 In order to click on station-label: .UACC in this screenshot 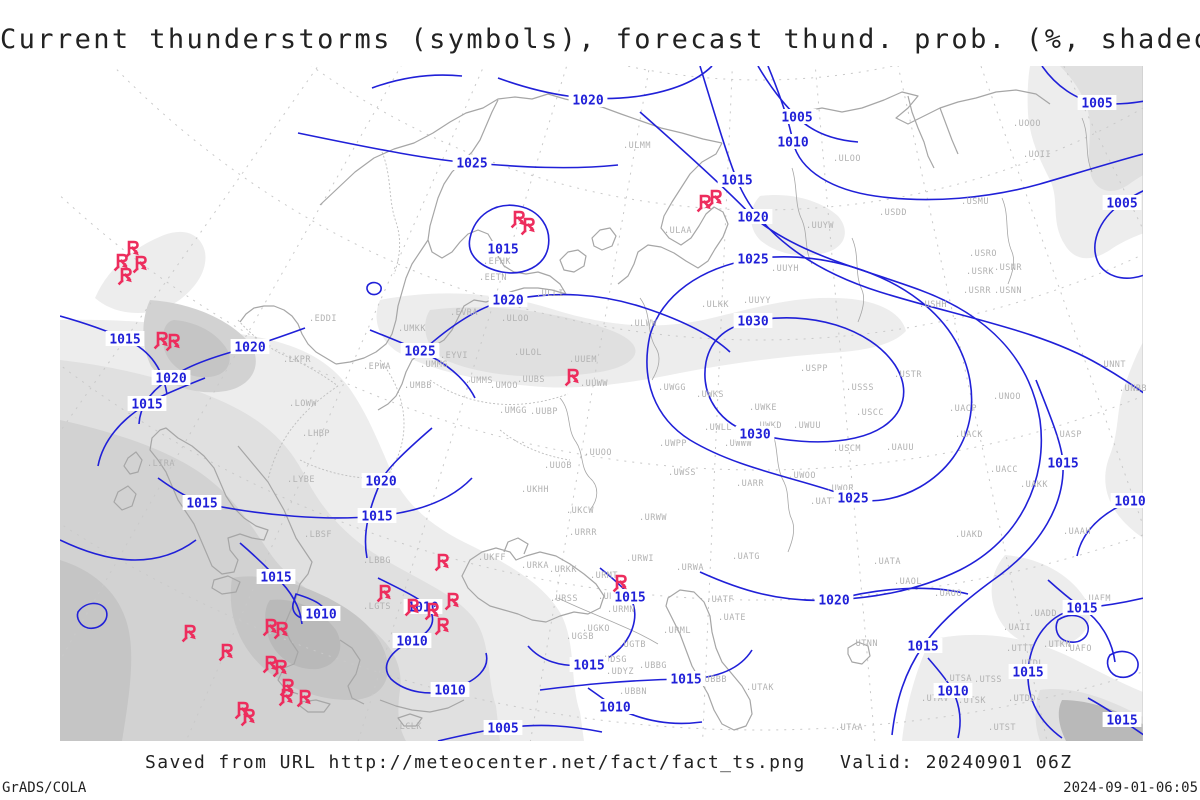, I will do `click(1004, 470)`.